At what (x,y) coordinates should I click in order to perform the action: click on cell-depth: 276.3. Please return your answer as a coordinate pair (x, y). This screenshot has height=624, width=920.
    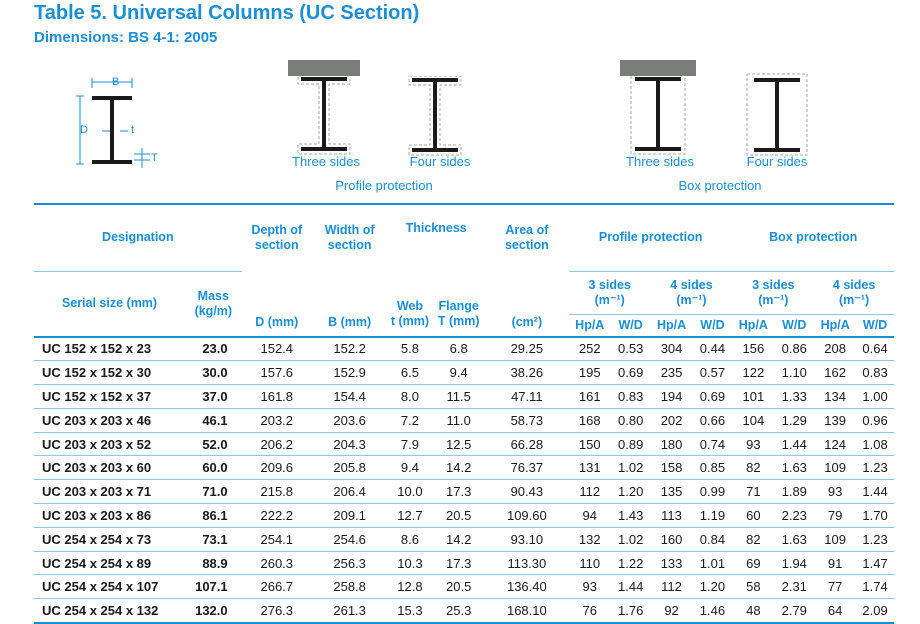
    Looking at the image, I should click on (276, 611).